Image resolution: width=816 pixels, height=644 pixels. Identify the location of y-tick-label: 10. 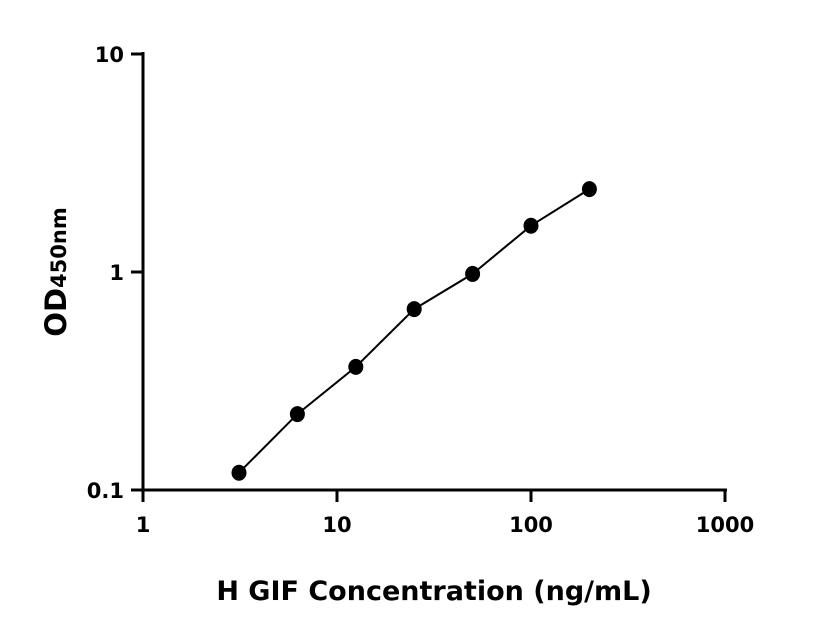
(109, 55).